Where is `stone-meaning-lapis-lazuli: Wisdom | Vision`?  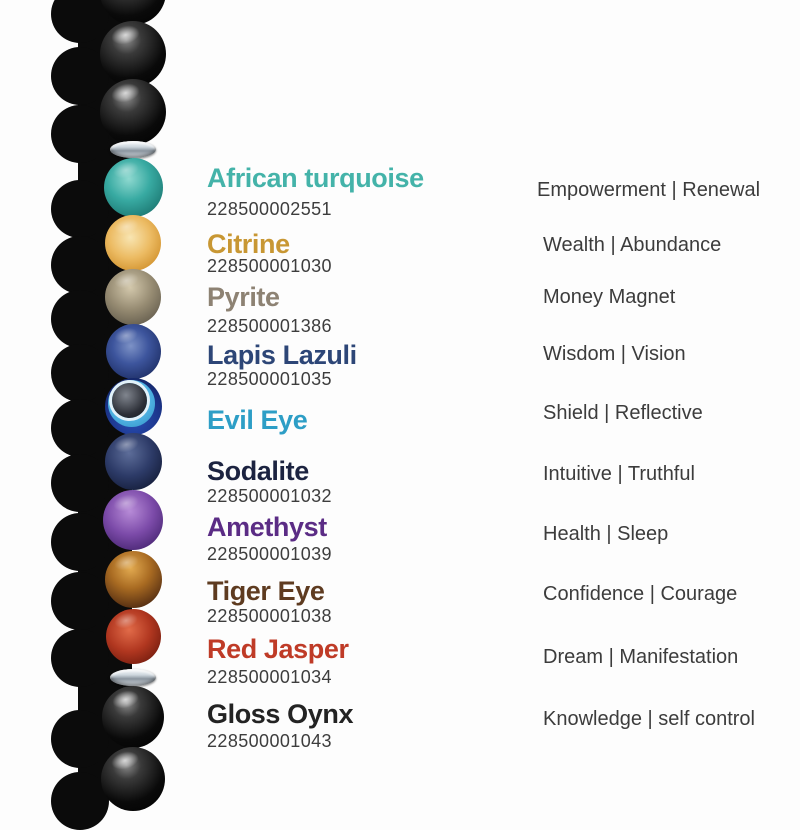
stone-meaning-lapis-lazuli: Wisdom | Vision is located at coordinates (614, 354).